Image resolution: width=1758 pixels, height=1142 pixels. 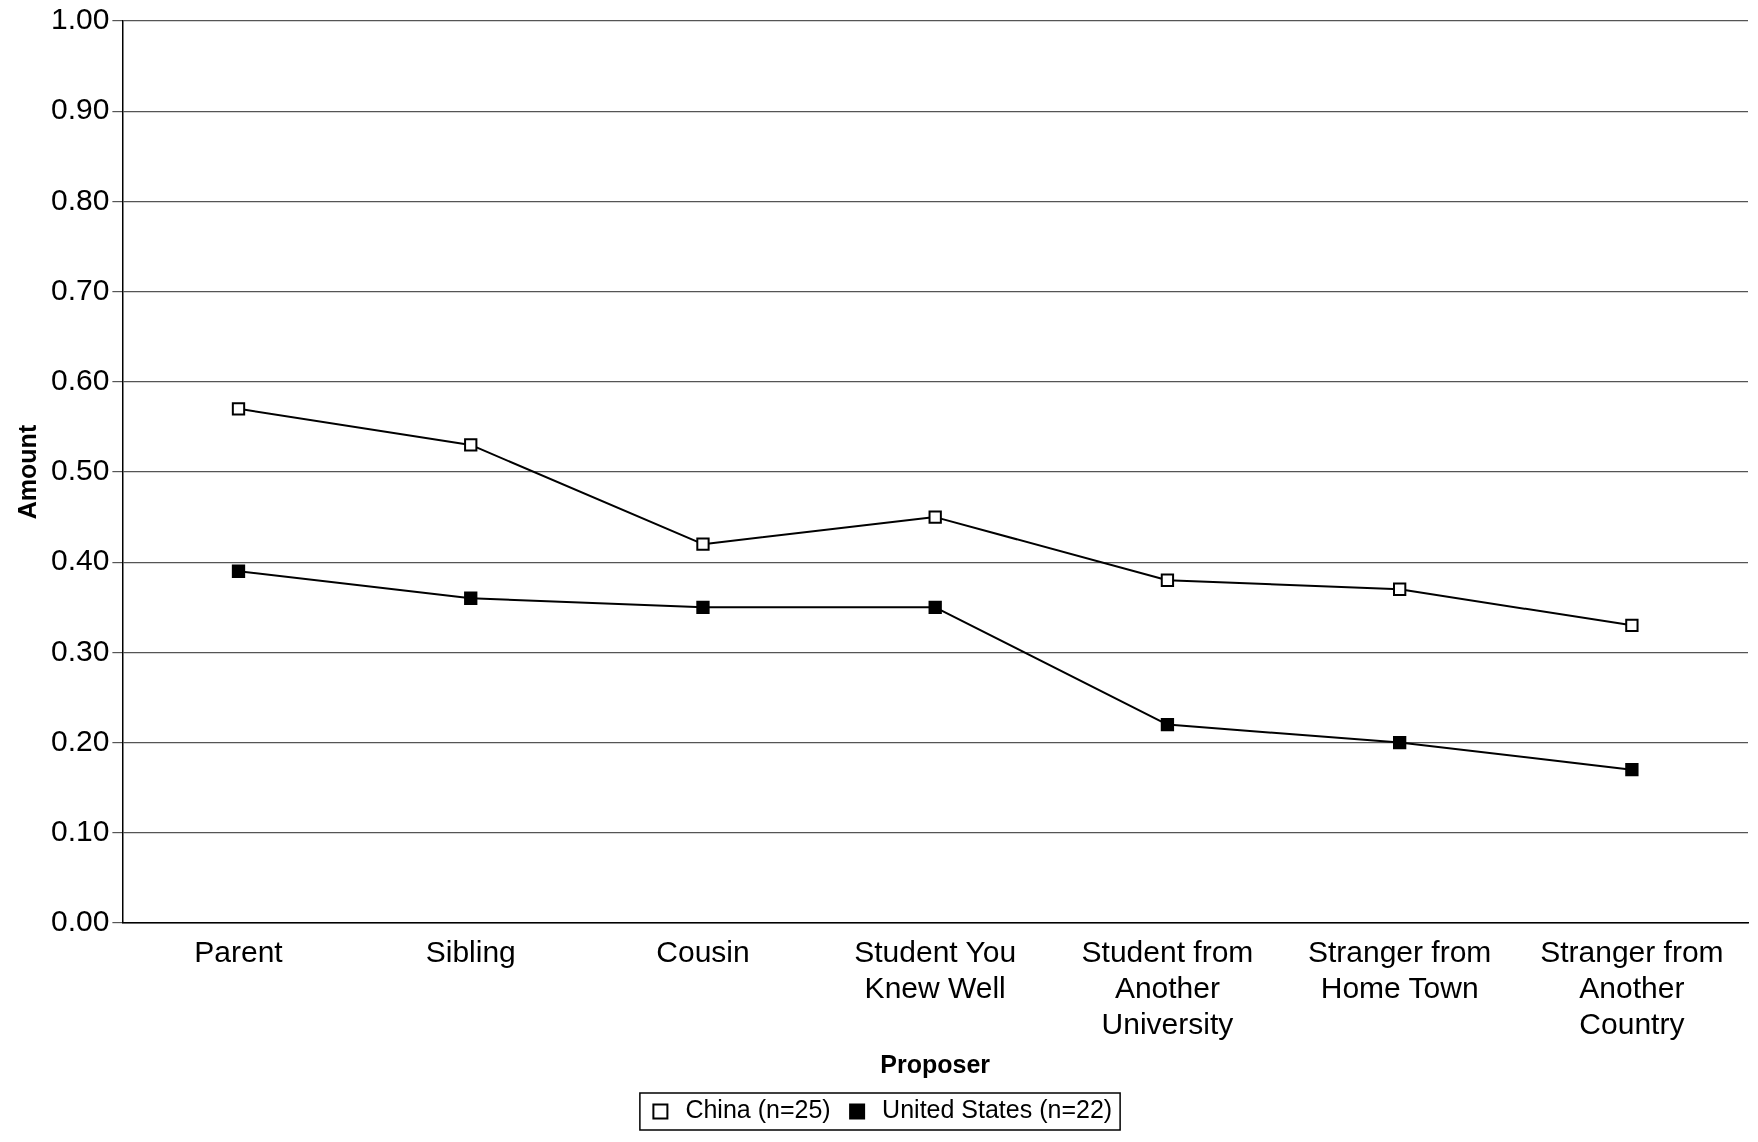 I want to click on x-tick-label: Parent, so click(x=239, y=952).